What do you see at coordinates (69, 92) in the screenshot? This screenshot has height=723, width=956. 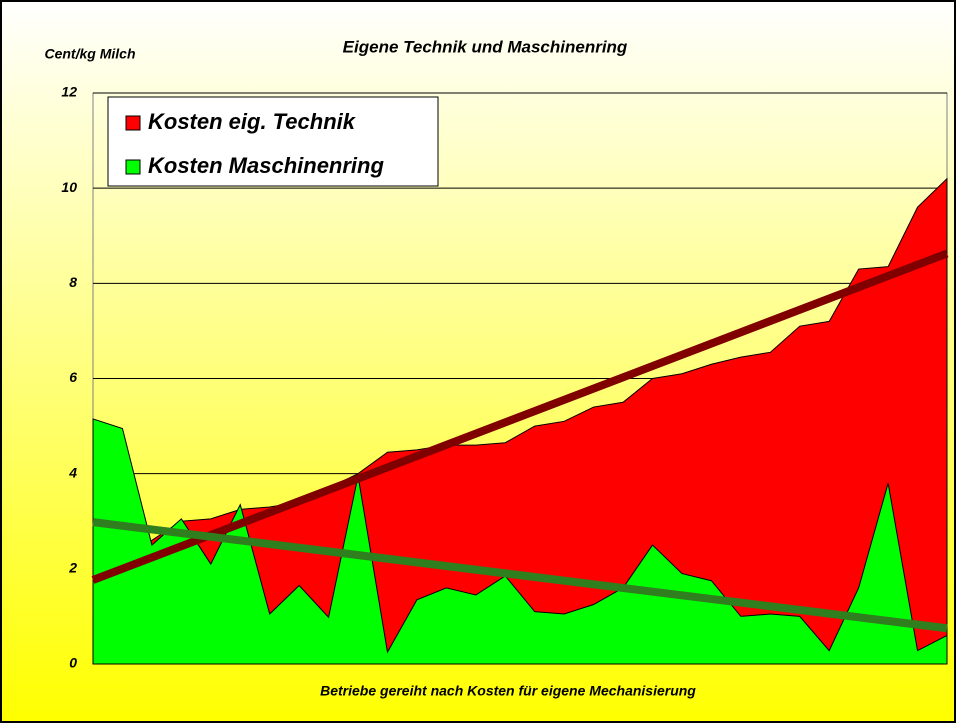 I see `y-tick-label: 12` at bounding box center [69, 92].